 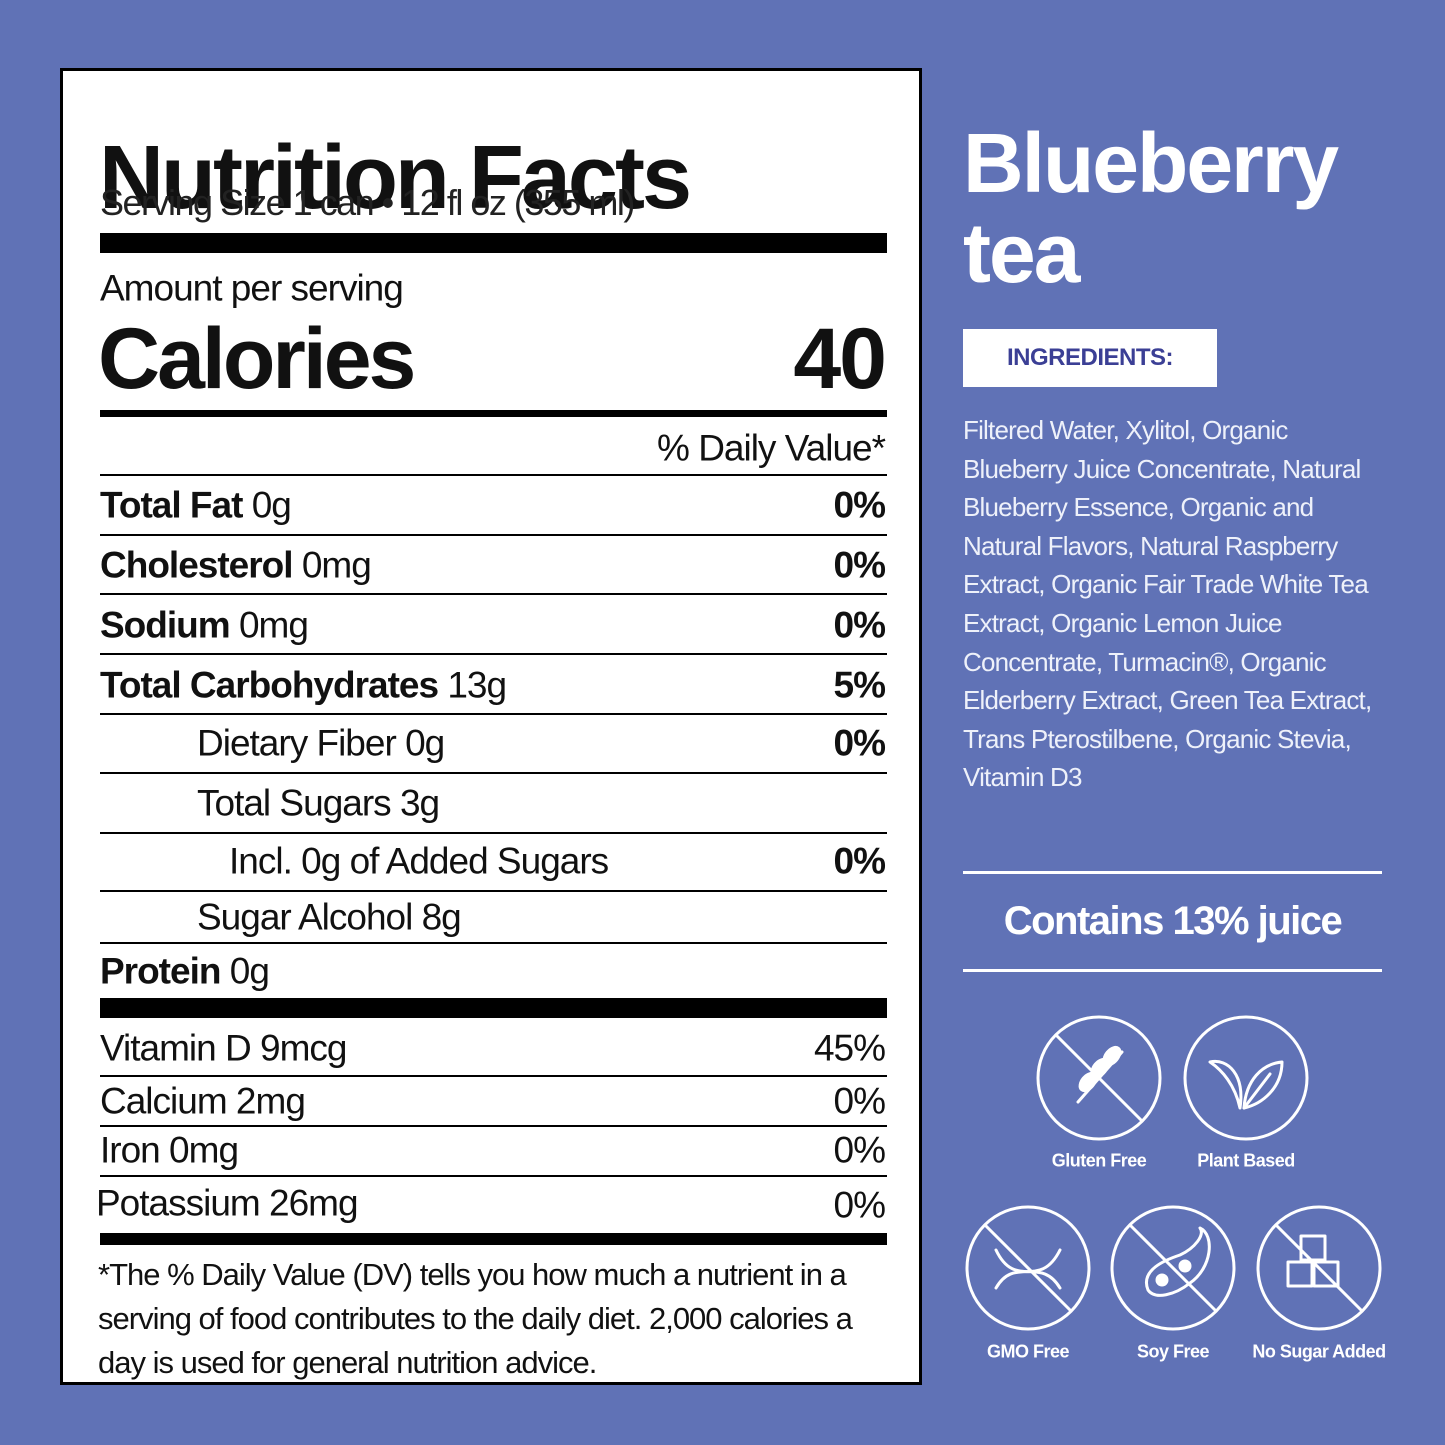 I want to click on vitamin-row: Potassium 26mg, so click(x=227, y=1203).